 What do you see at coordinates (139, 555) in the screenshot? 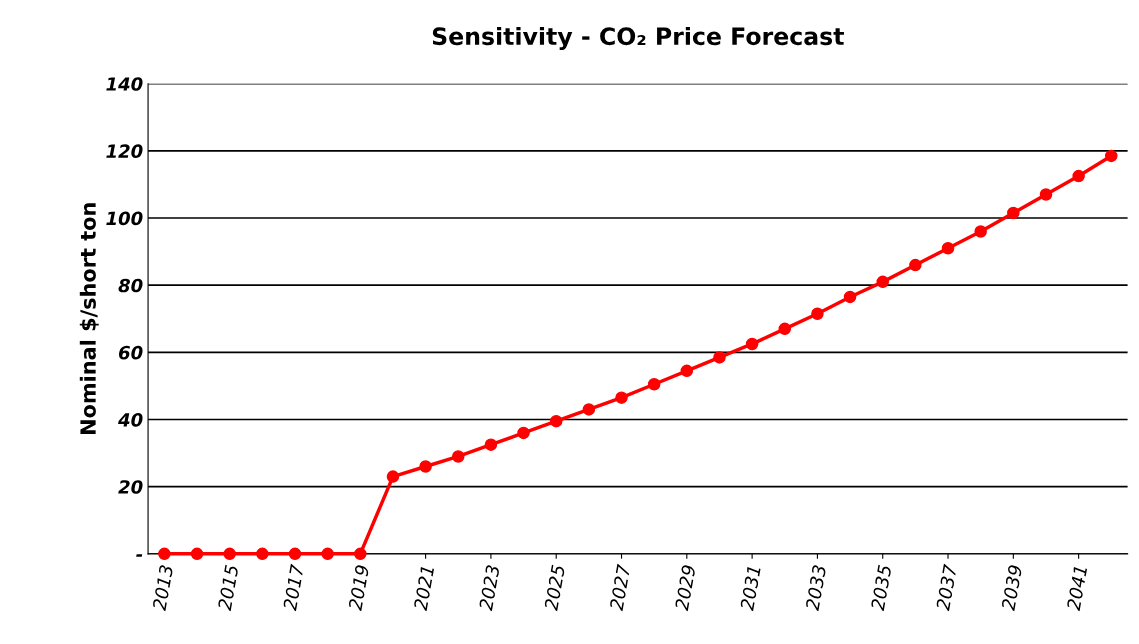
I see `y-tick-label: -` at bounding box center [139, 555].